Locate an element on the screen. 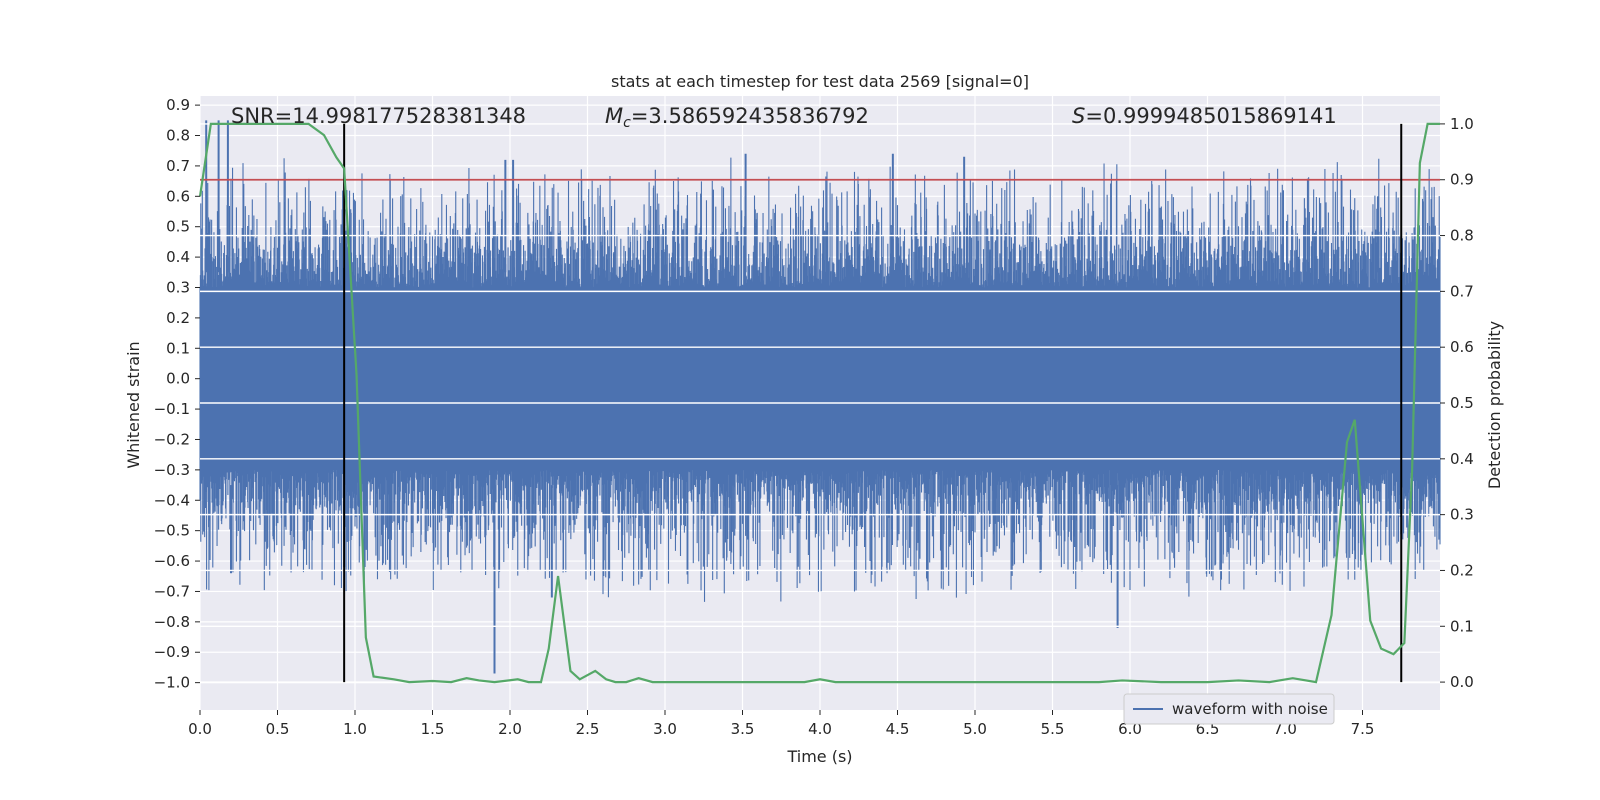 Image resolution: width=1600 pixels, height=800 pixels. y-axis-right-label: Detection probability is located at coordinates (1494, 405).